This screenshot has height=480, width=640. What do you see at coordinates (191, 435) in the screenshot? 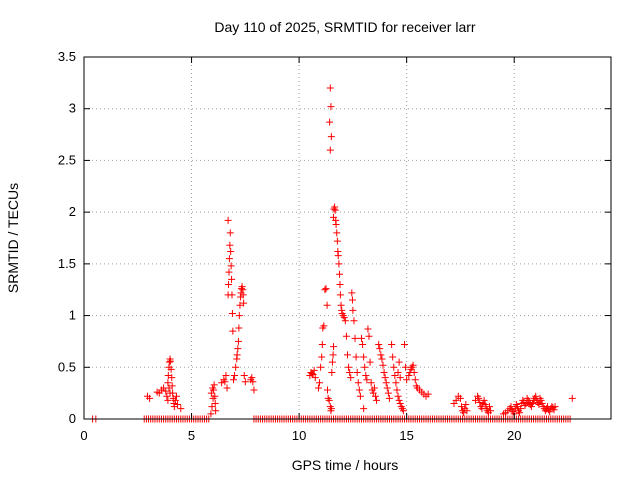
I see `x-tick-label: 5` at bounding box center [191, 435].